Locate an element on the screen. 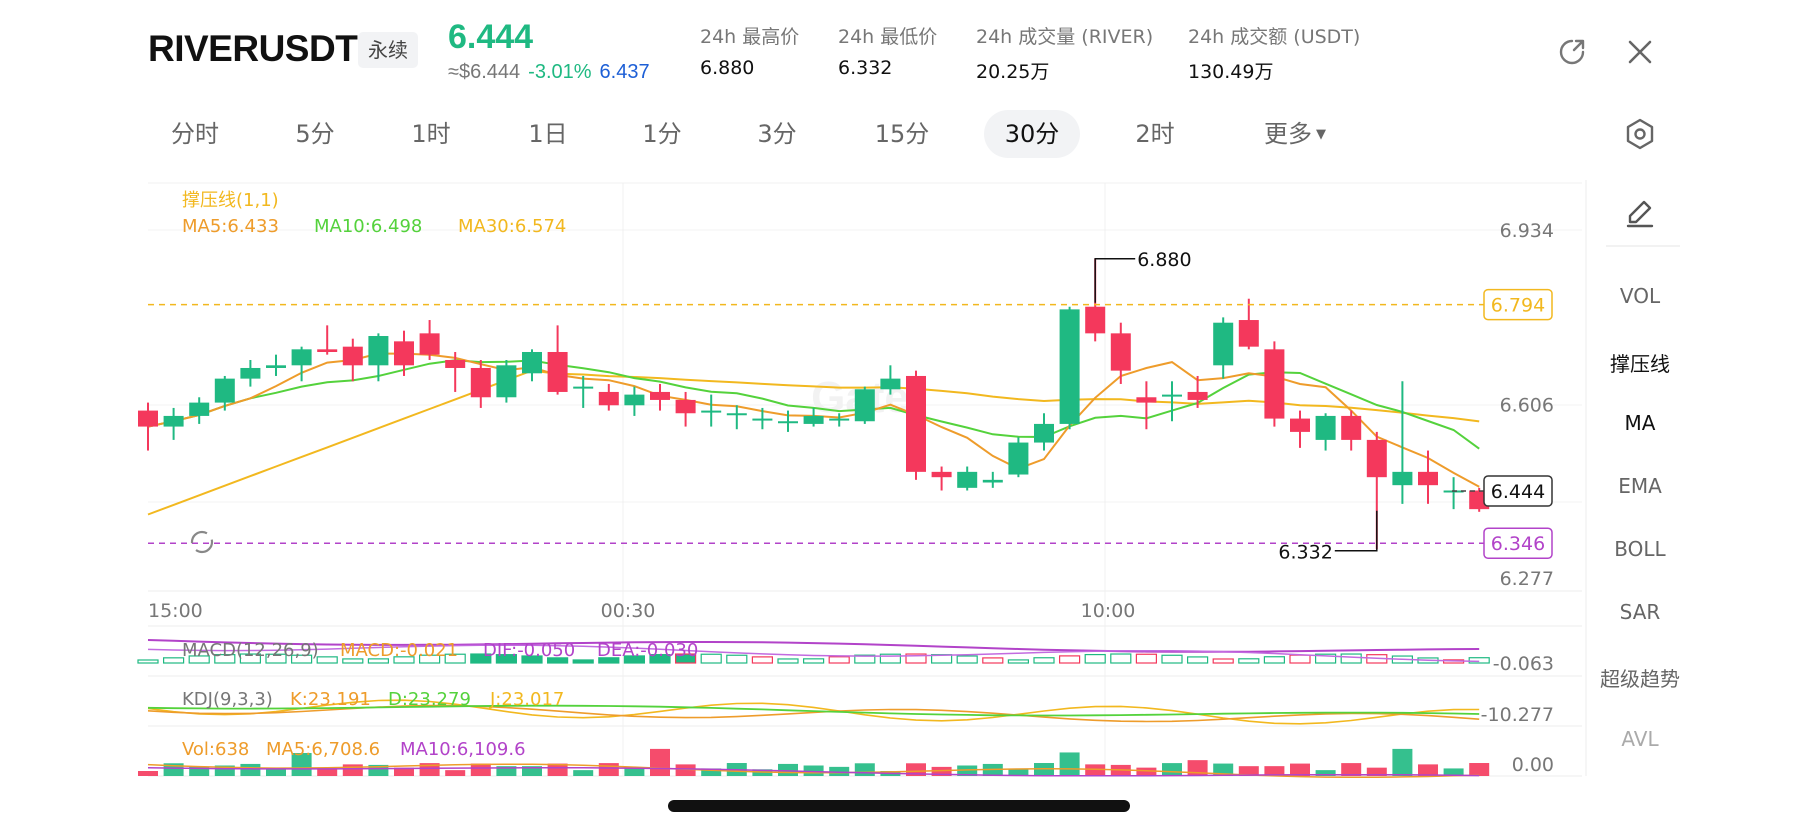 The width and height of the screenshot is (1796, 828). macd-legend-title: MACD(12,26,9) is located at coordinates (250, 650).